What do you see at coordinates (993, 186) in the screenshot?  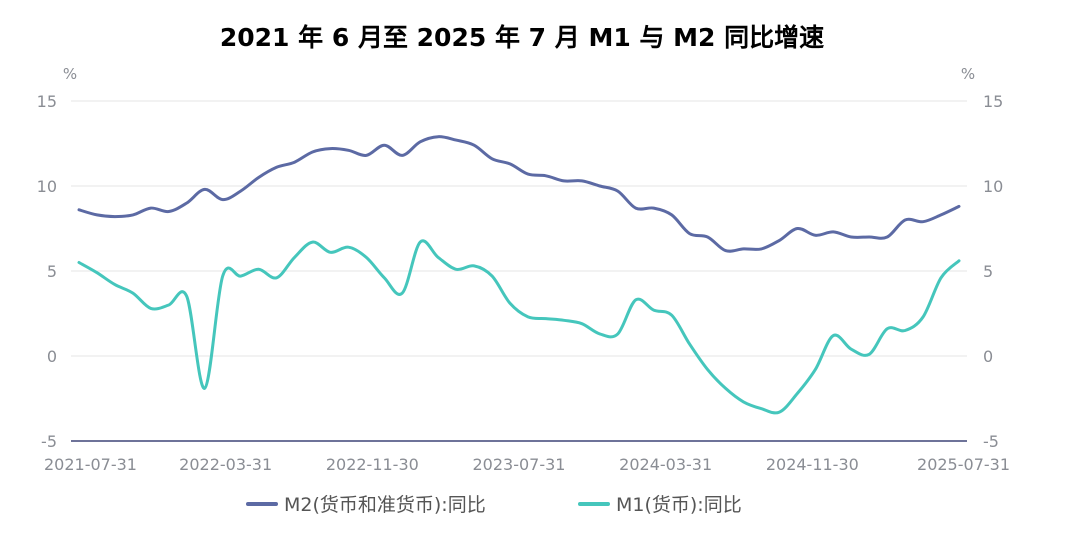 I see `y-tick-label-right: 10` at bounding box center [993, 186].